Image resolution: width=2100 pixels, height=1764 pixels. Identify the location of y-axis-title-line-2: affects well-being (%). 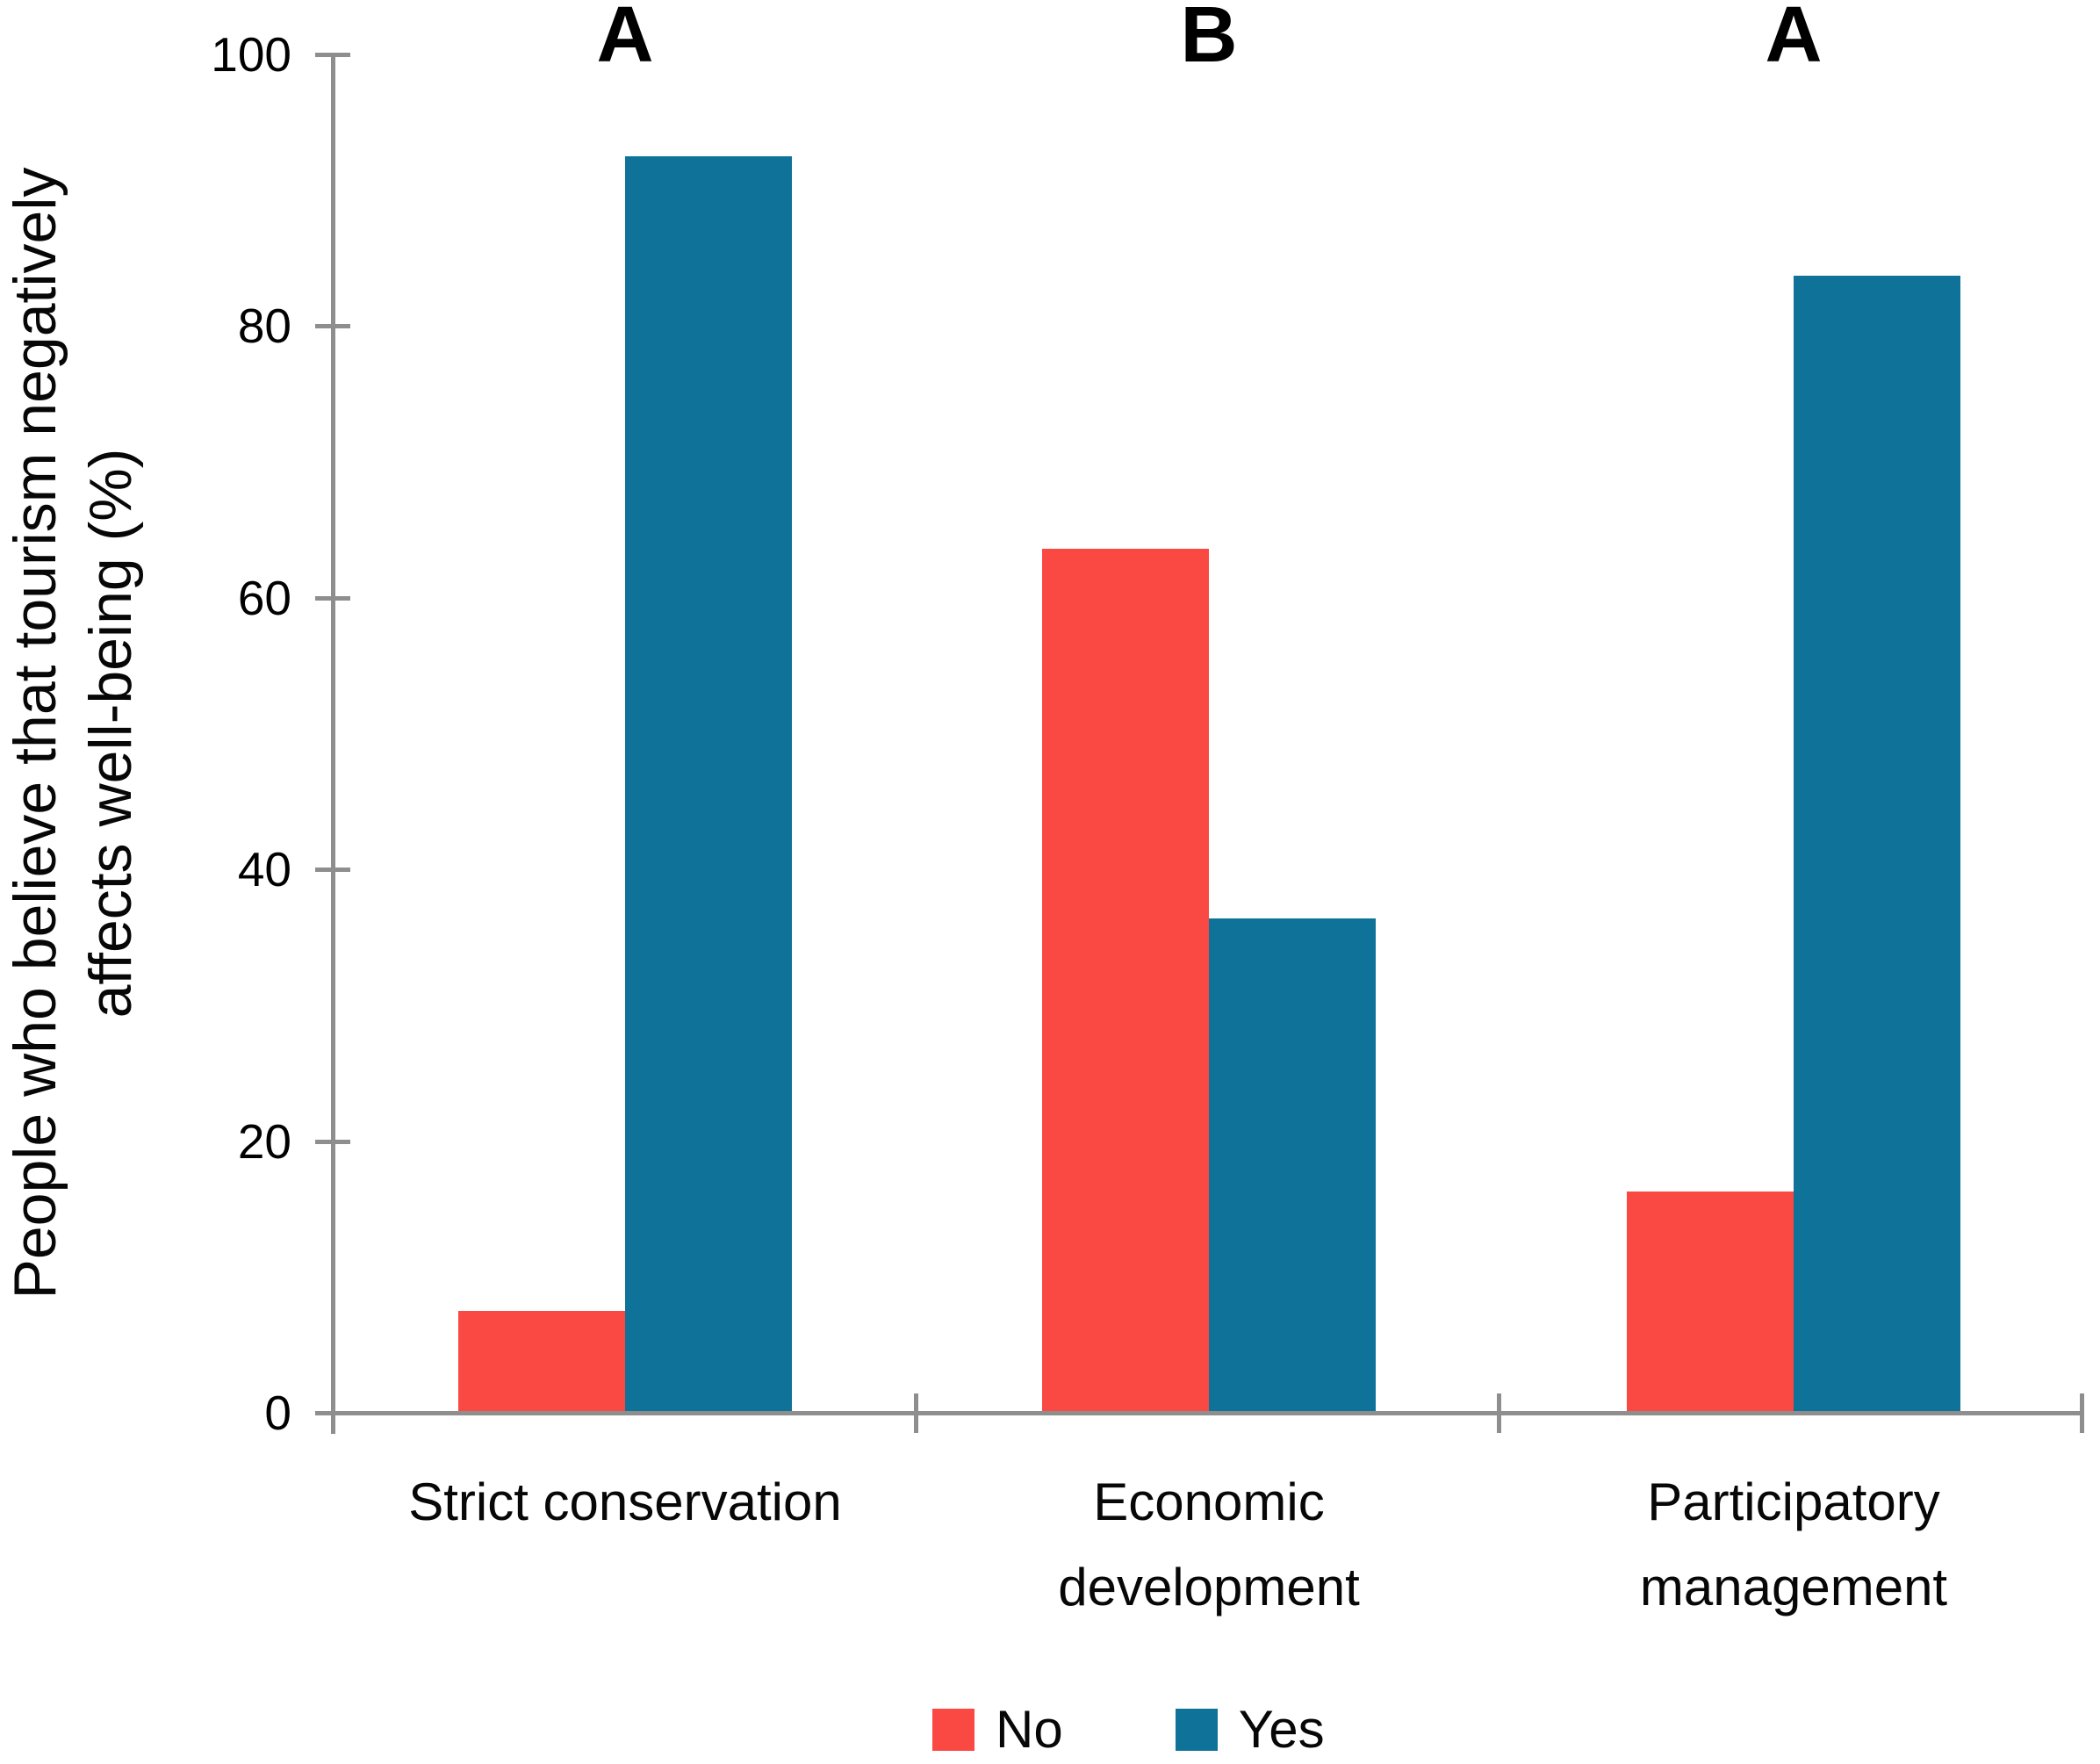
(110, 733).